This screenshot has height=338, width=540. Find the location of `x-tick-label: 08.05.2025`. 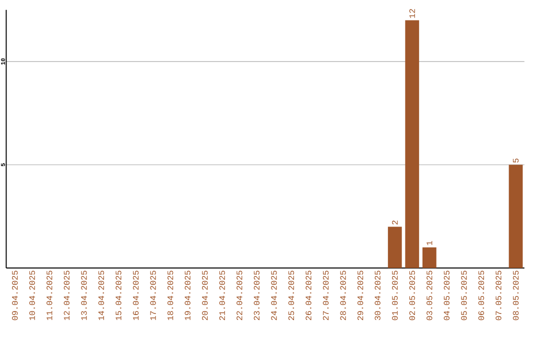

x-tick-label: 08.05.2025 is located at coordinates (515, 295).